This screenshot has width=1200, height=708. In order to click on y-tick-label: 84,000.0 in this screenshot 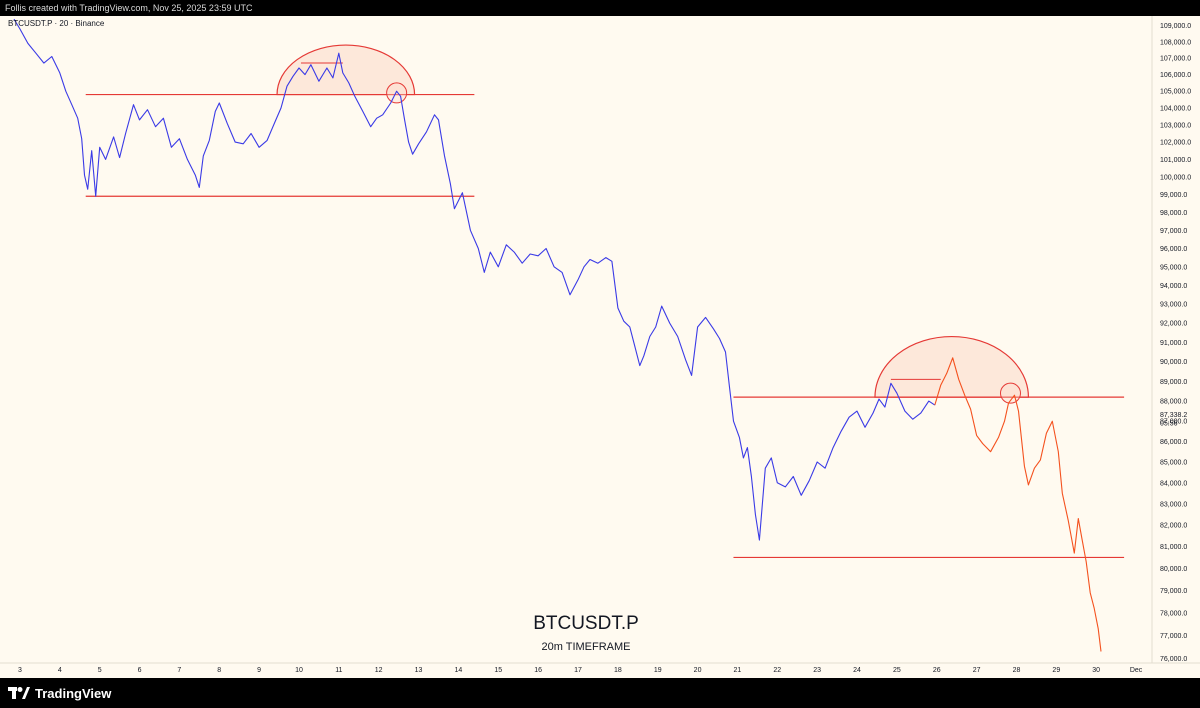, I will do `click(1173, 483)`.